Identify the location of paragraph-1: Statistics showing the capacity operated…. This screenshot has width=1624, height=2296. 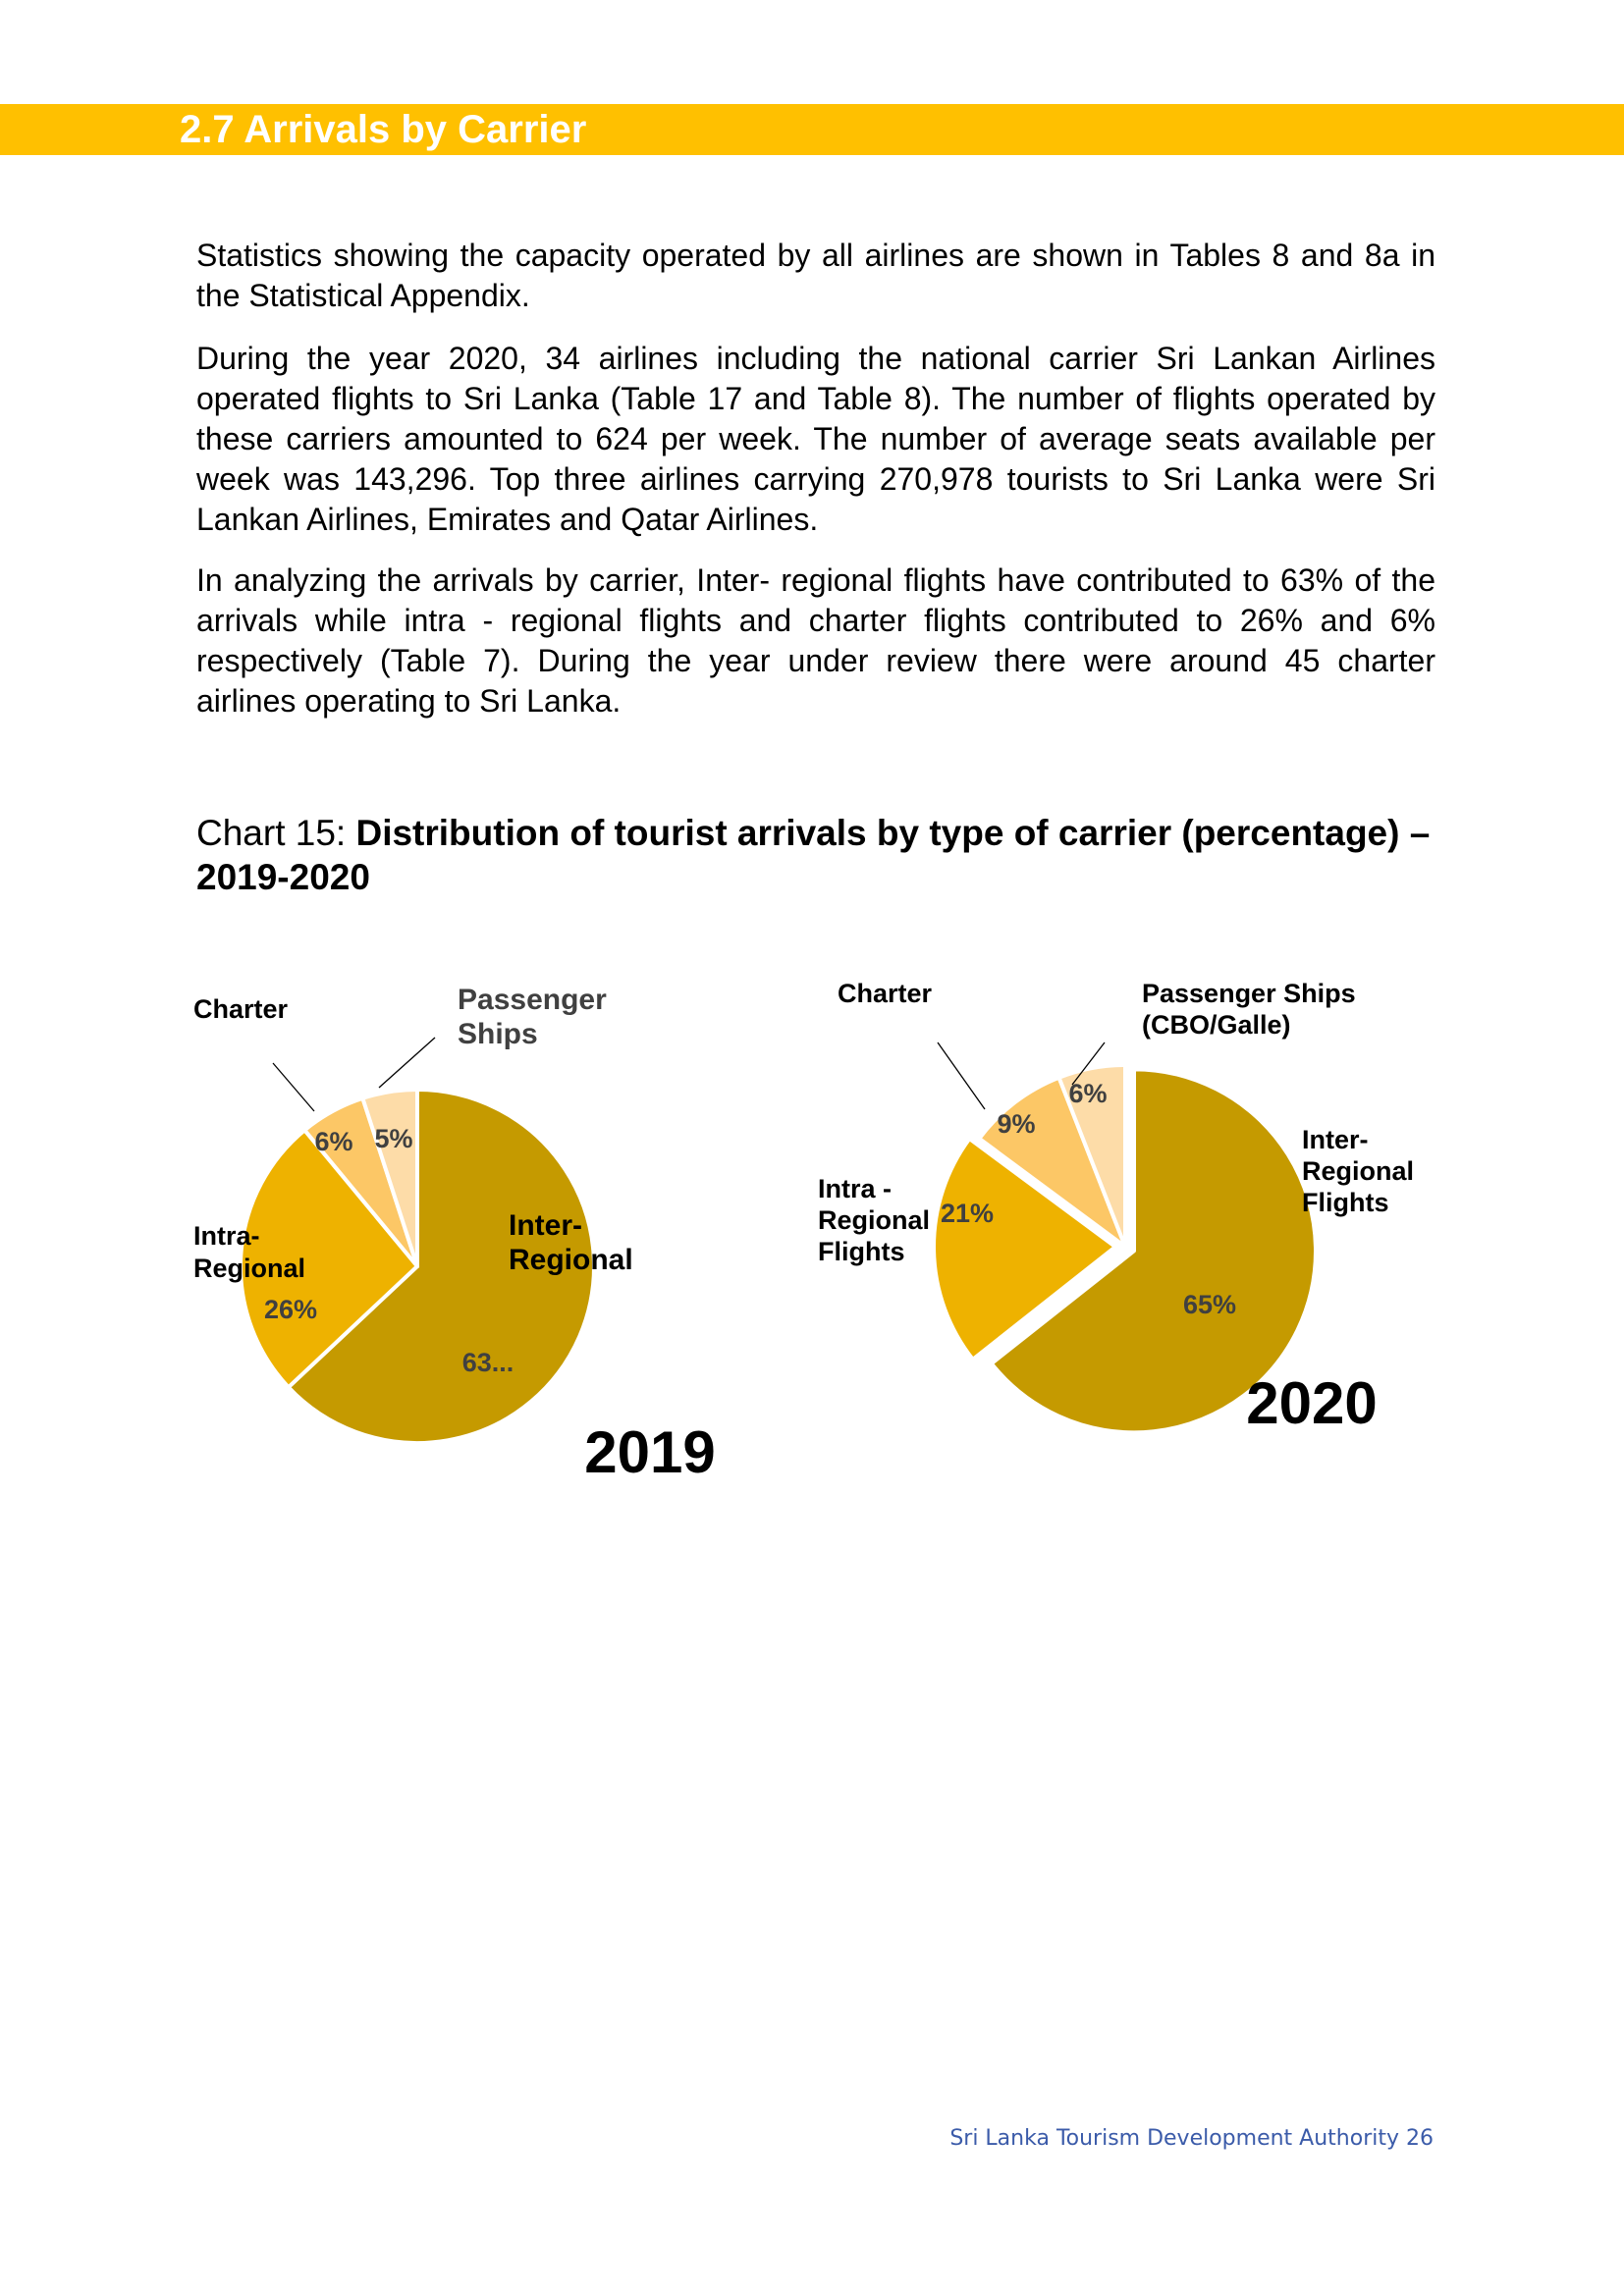
(815, 275).